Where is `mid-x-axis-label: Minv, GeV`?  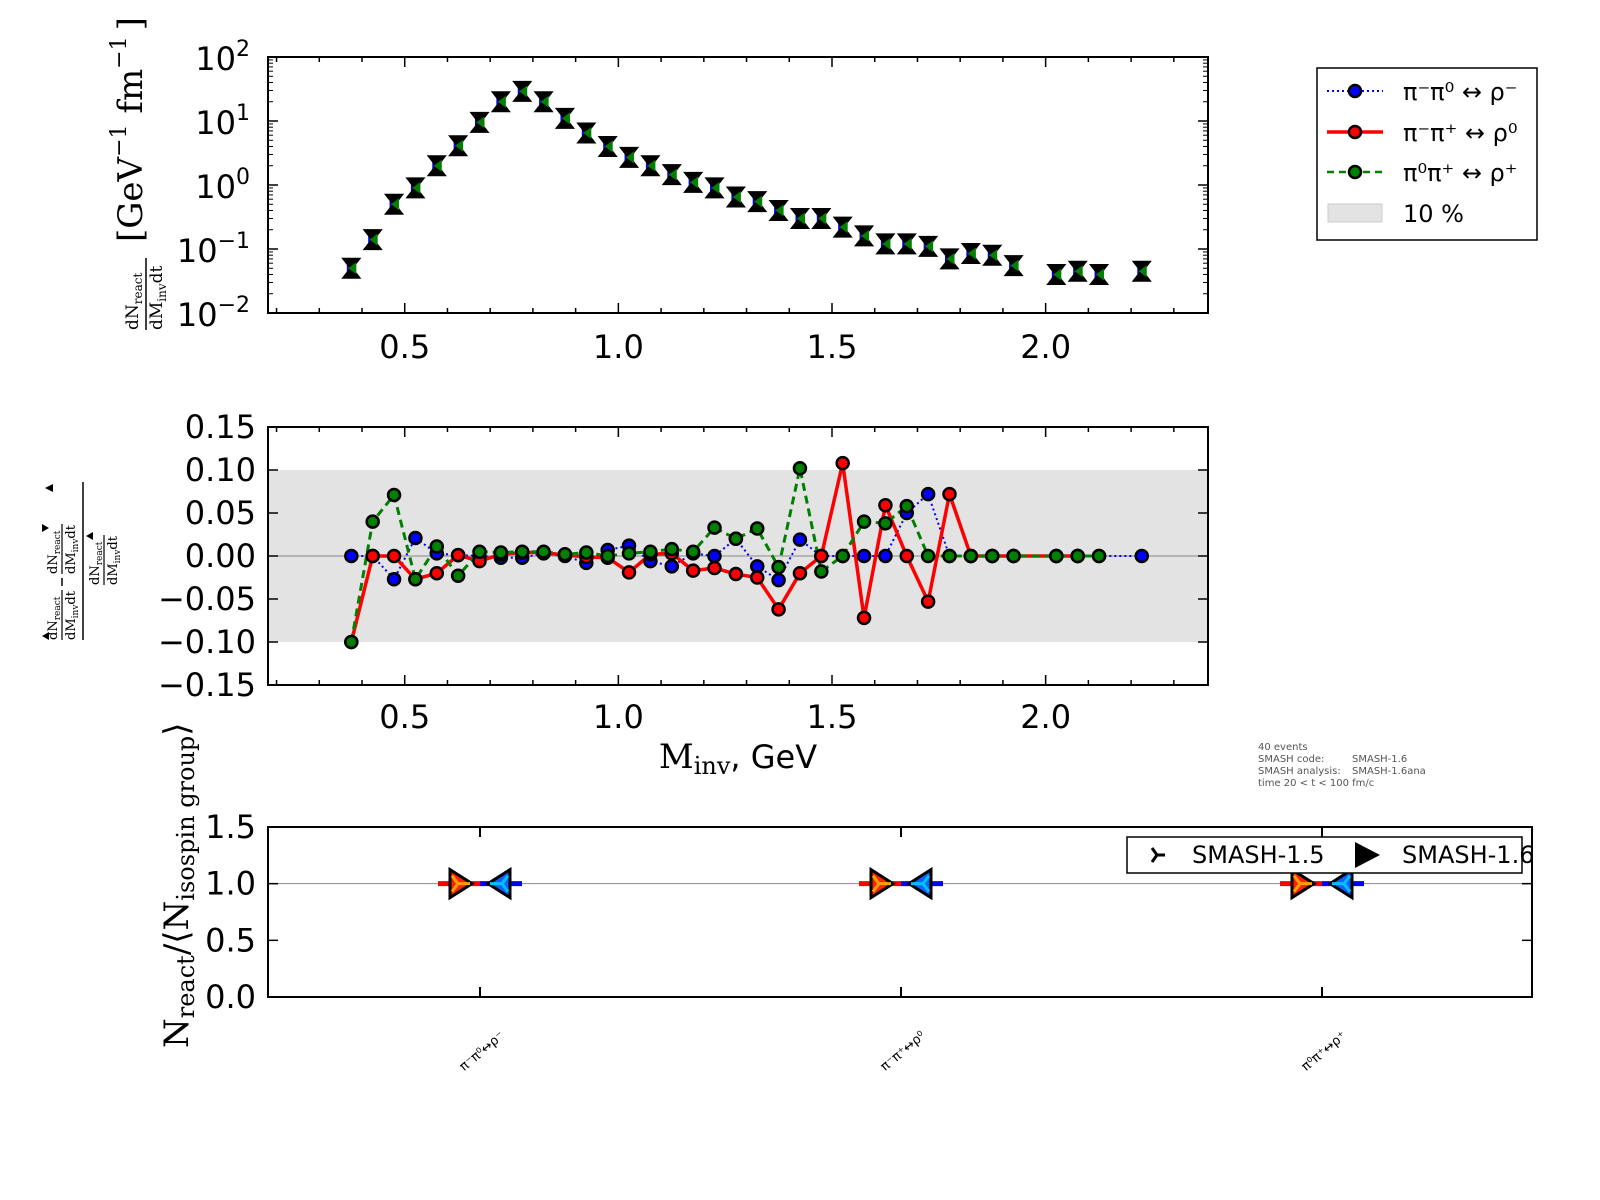 mid-x-axis-label: Minv, GeV is located at coordinates (738, 758).